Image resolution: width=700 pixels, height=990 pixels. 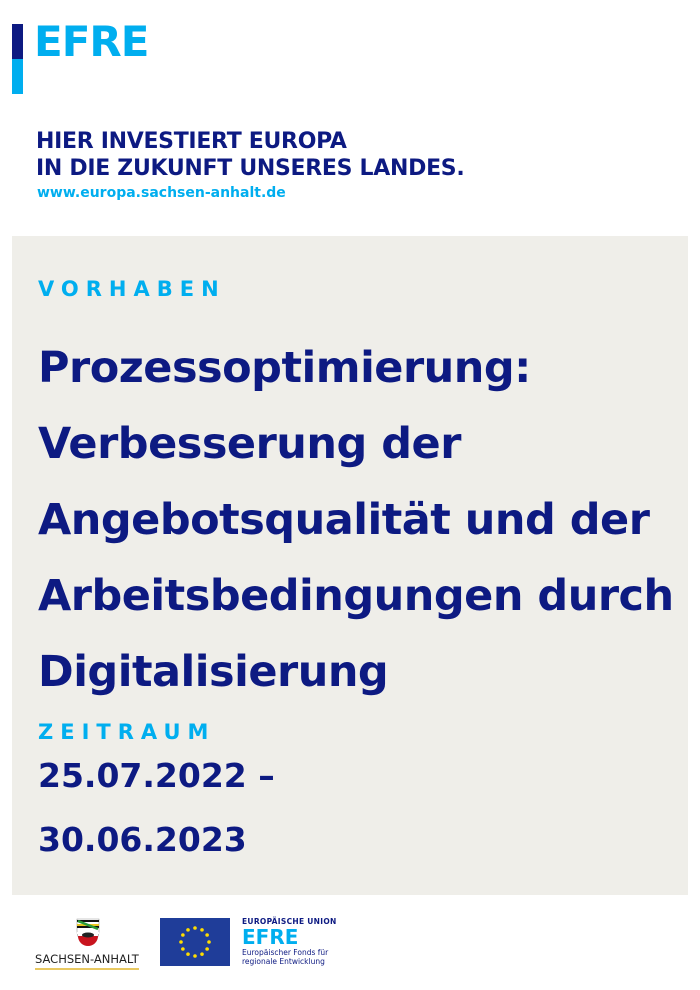 I want to click on period-label: ZEITRAUM, so click(x=127, y=732).